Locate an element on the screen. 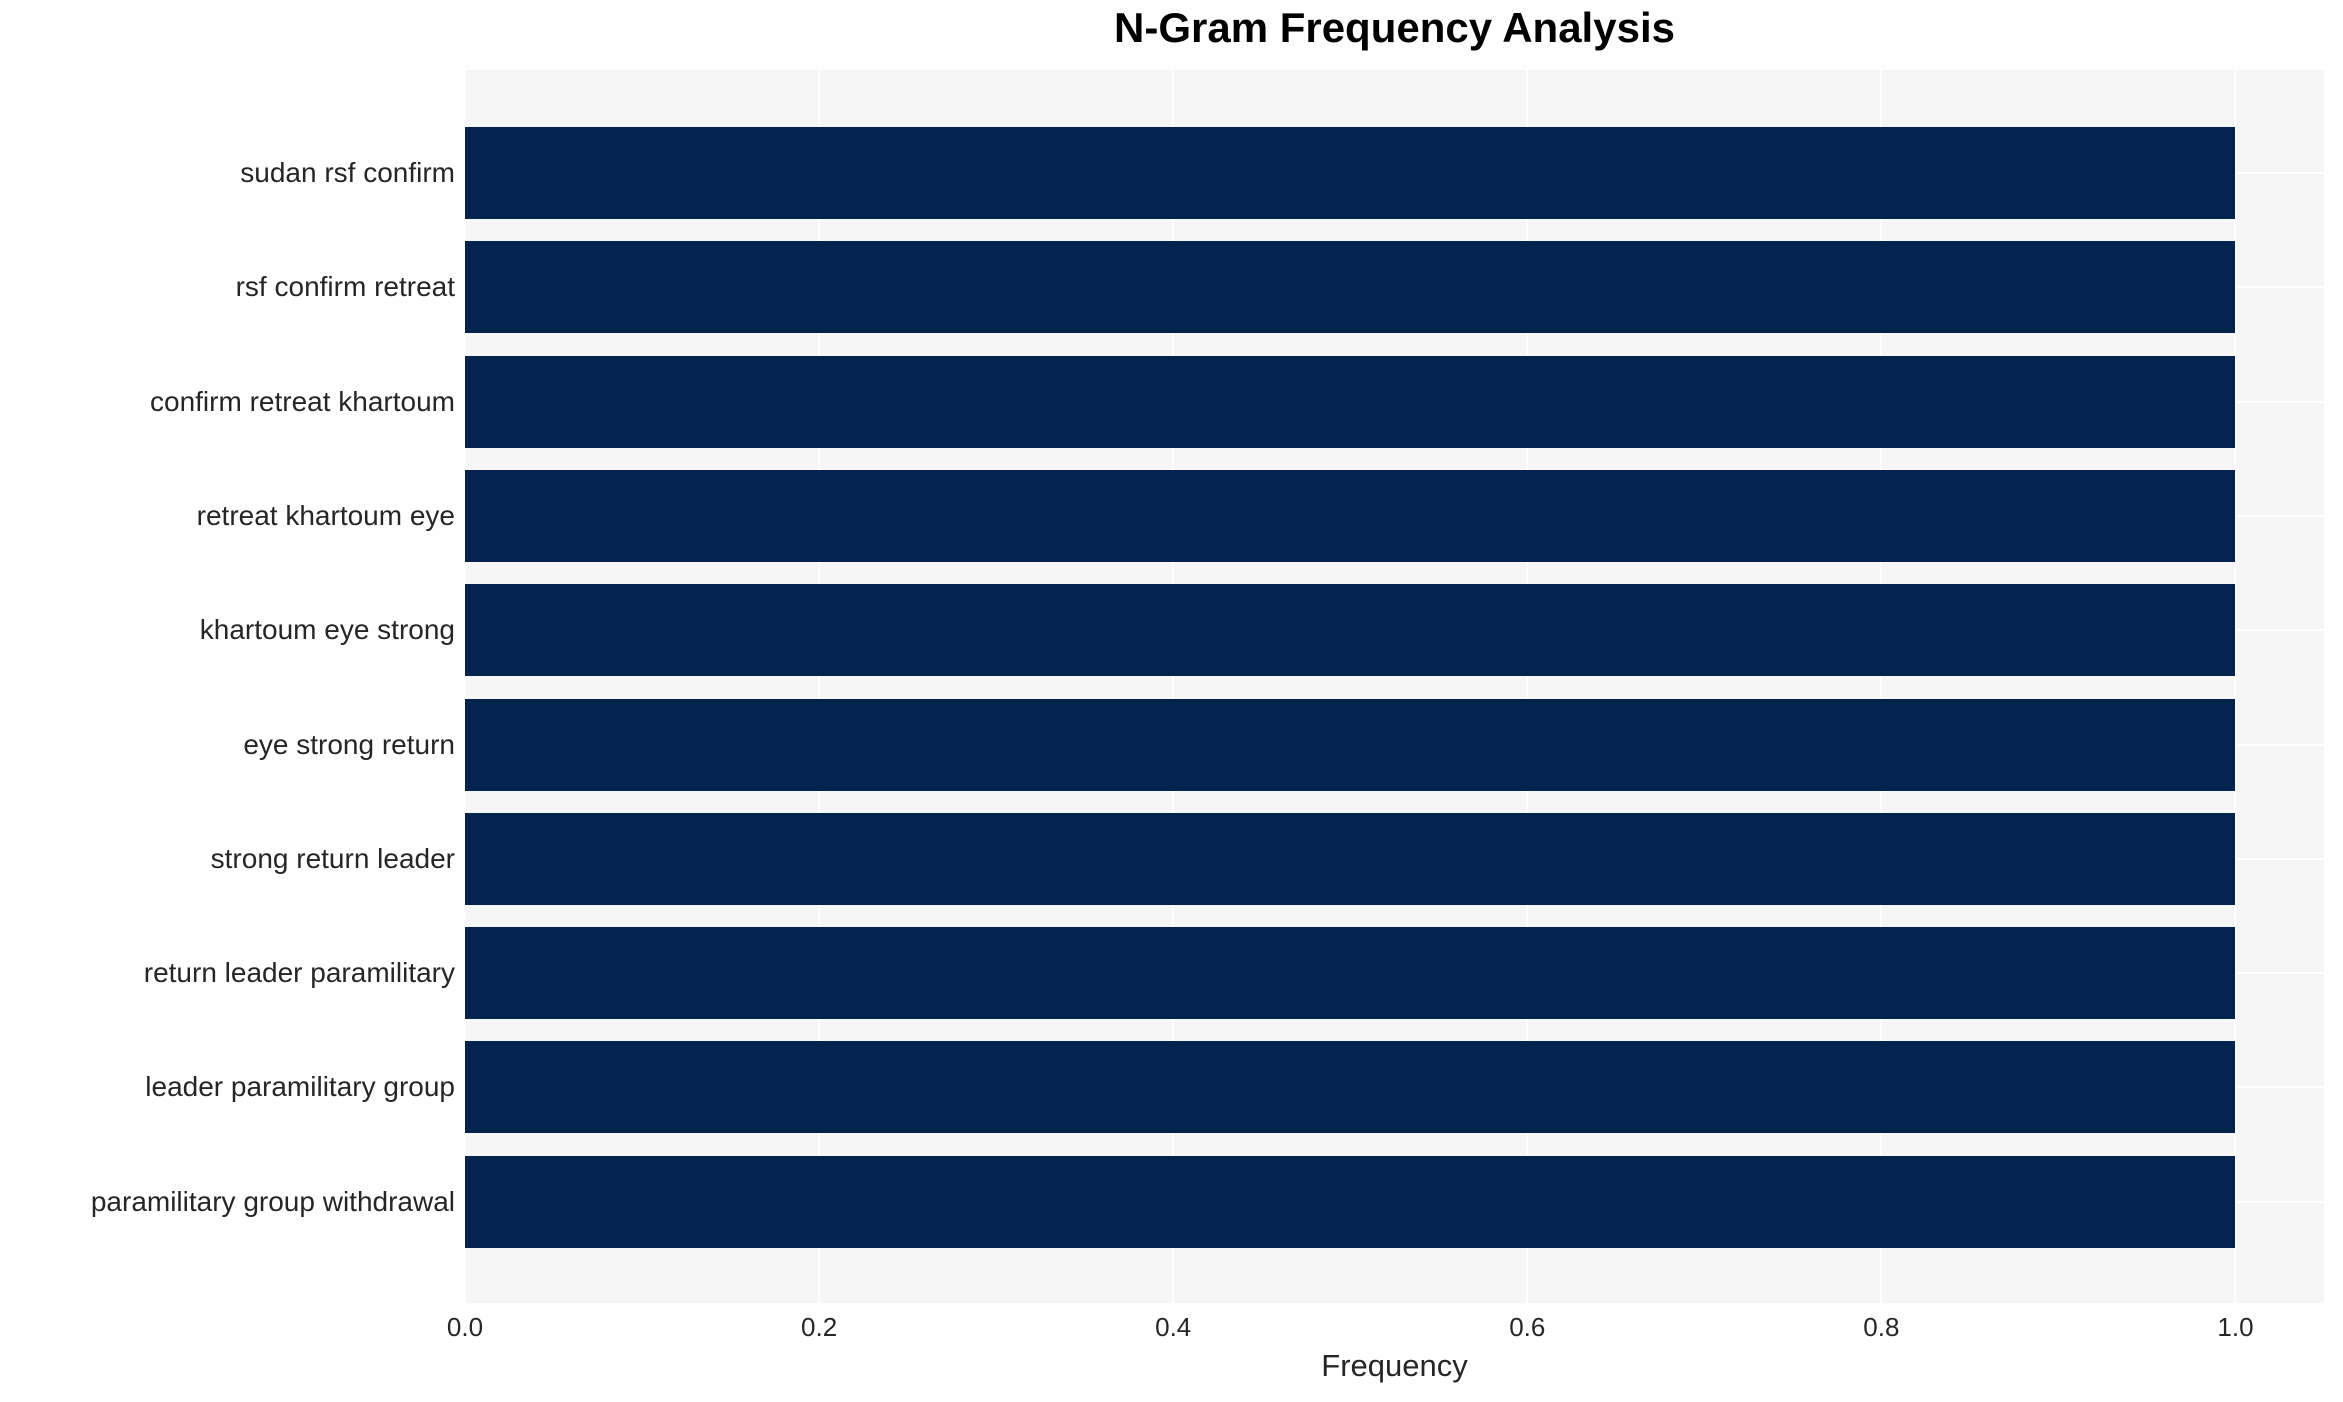 This screenshot has width=2343, height=1402. bar-khartoum-eye-strong is located at coordinates (1350, 630).